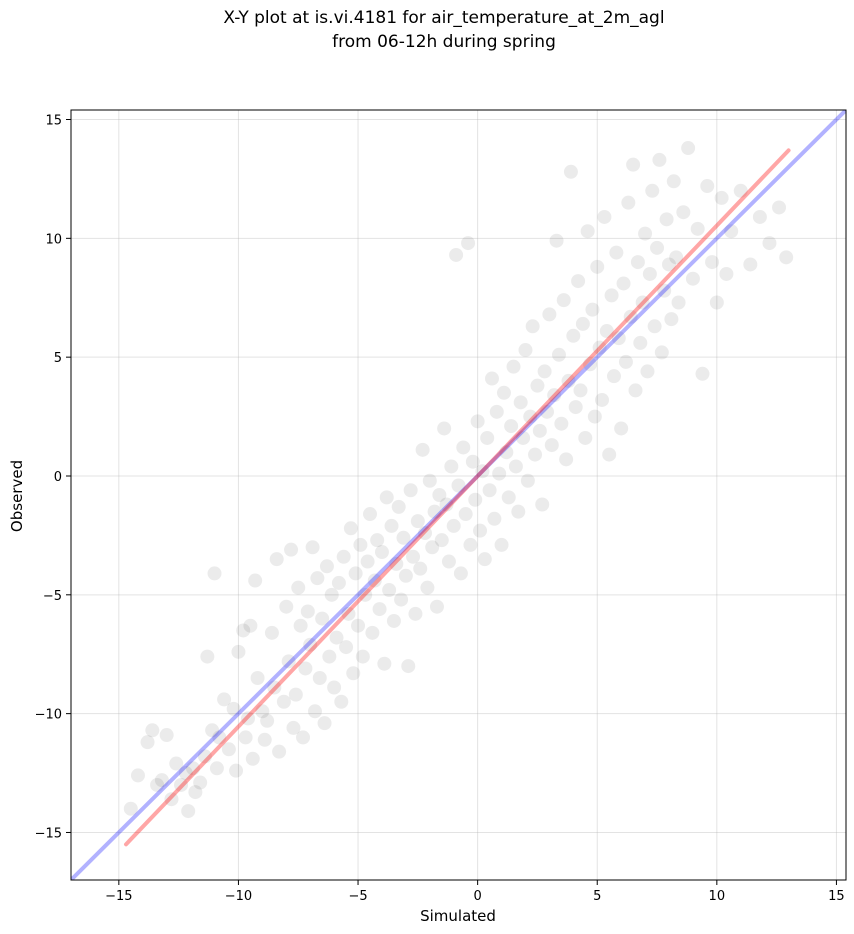  What do you see at coordinates (238, 896) in the screenshot?
I see `x-tick-label: −10` at bounding box center [238, 896].